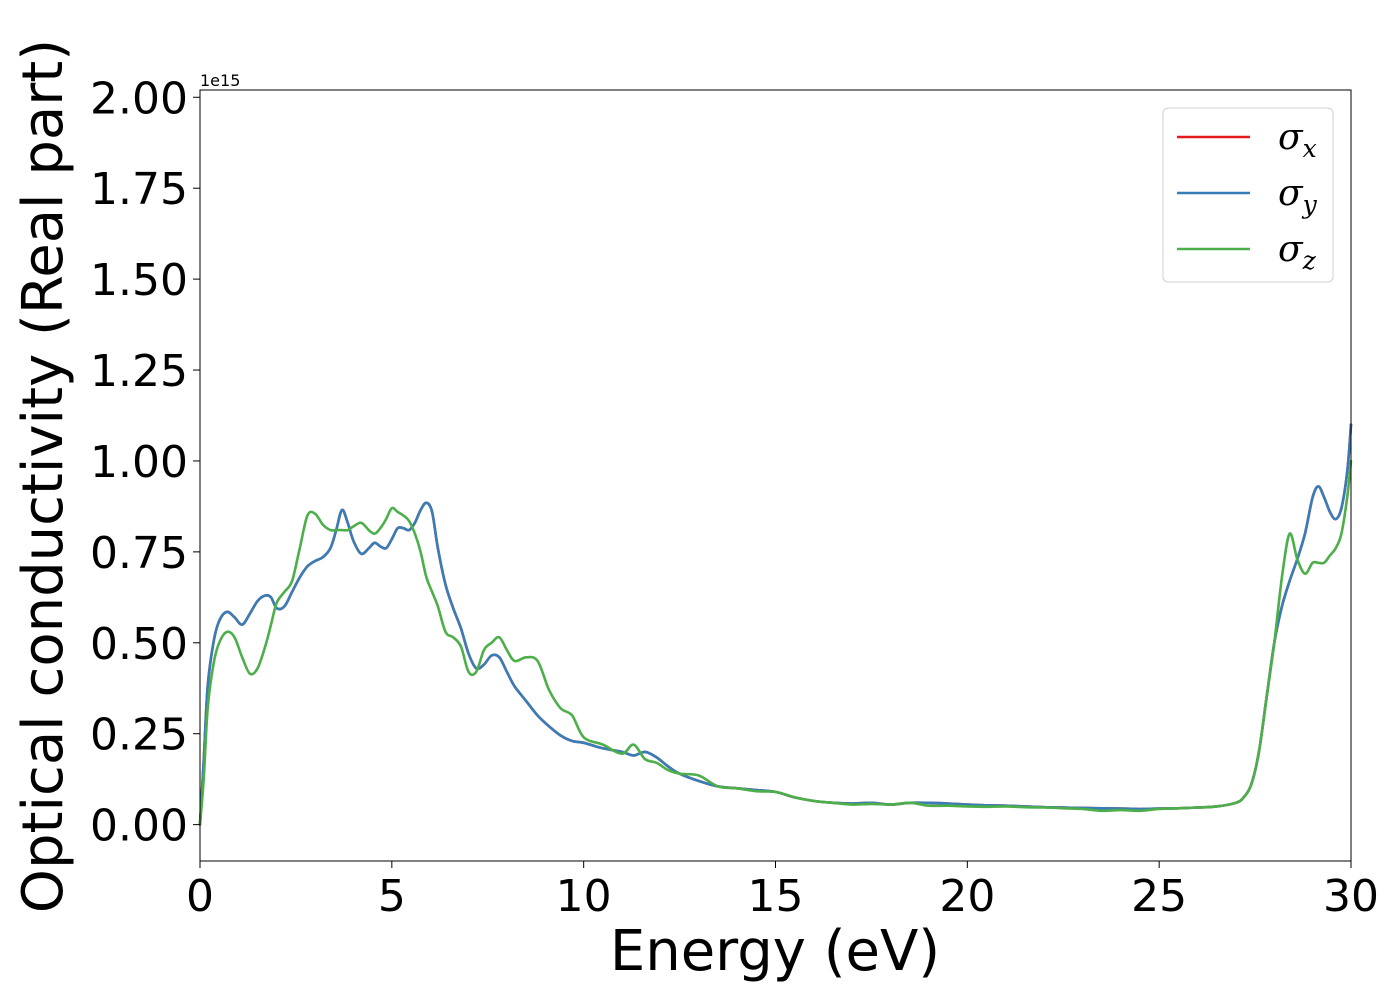 The width and height of the screenshot is (1400, 1000). I want to click on x-tick-label: 10, so click(584, 896).